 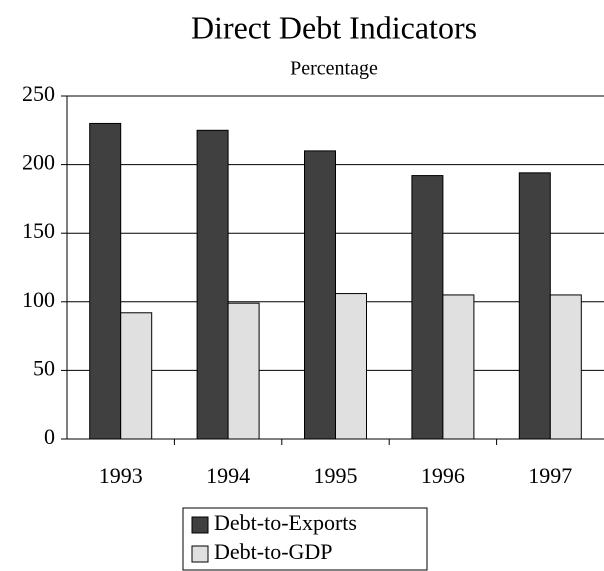 I want to click on x-tick-label: 1994, so click(x=228, y=475).